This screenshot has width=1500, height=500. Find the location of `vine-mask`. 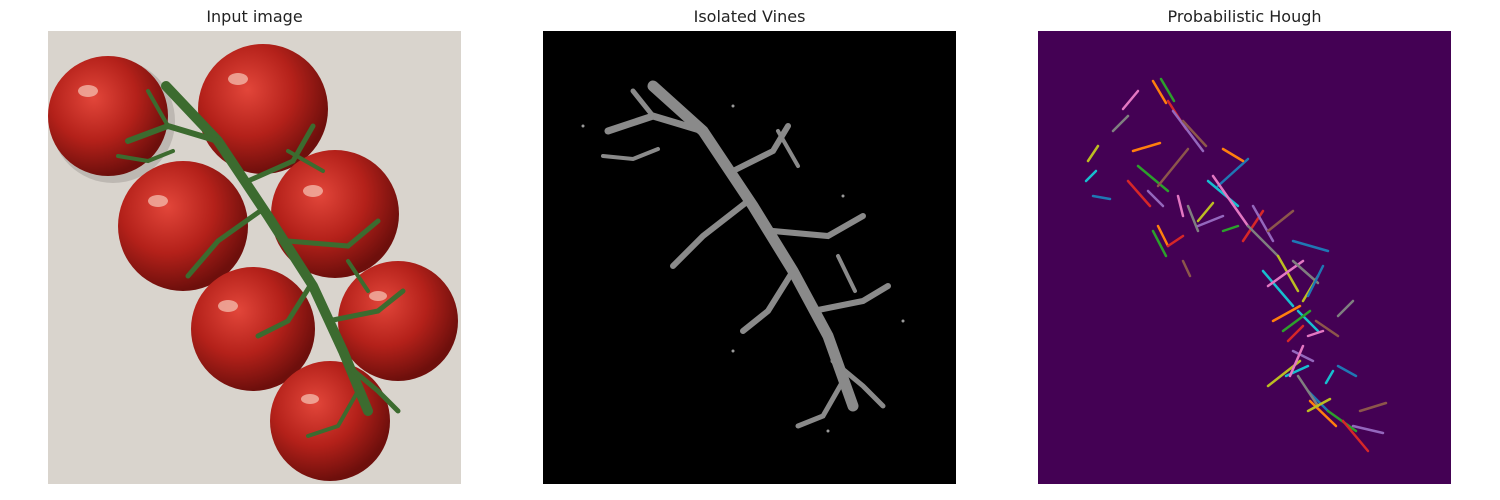

vine-mask is located at coordinates (746, 254).